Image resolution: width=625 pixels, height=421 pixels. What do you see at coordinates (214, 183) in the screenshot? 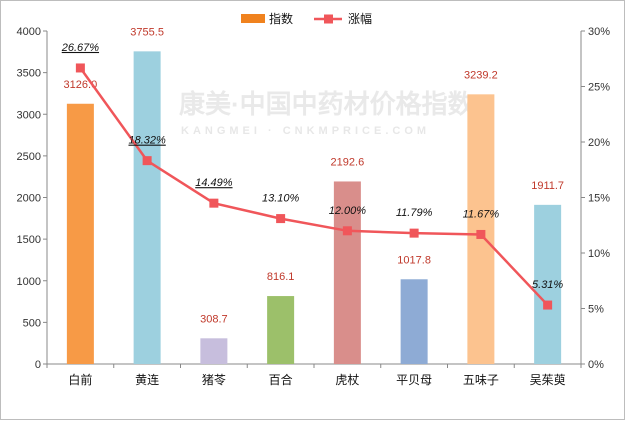
I see `line-data-label: 14.49%` at bounding box center [214, 183].